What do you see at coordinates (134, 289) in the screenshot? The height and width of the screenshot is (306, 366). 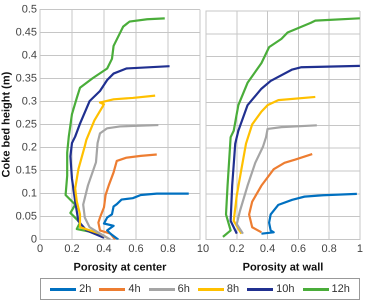 I see `legend-label: 4h` at bounding box center [134, 289].